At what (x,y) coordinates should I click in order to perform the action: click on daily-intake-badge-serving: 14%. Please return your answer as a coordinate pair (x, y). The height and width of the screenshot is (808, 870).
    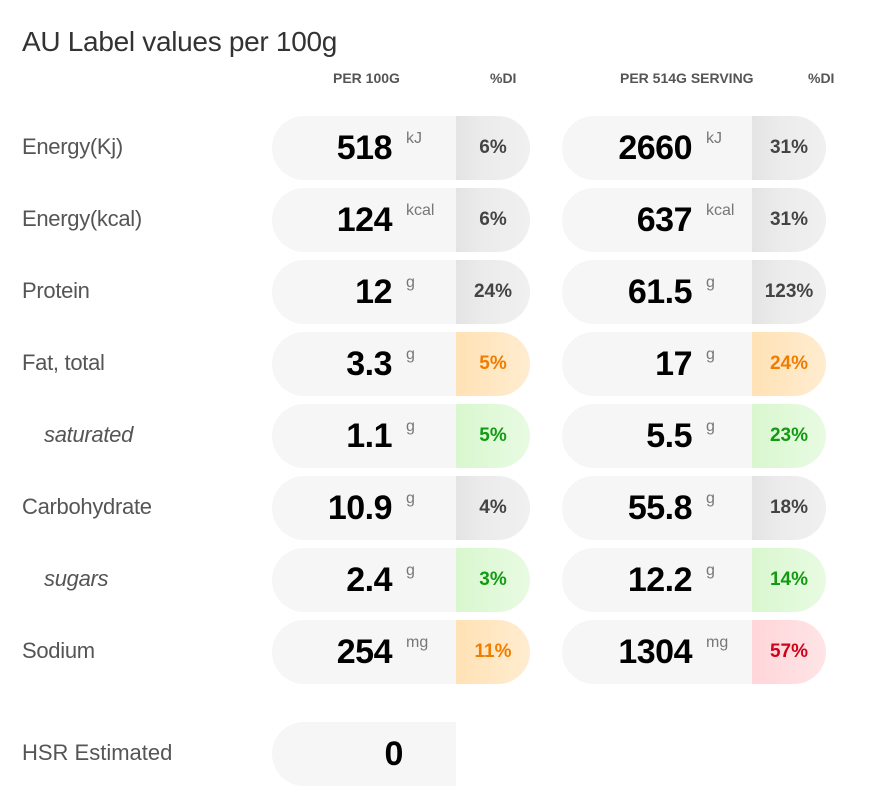
    Looking at the image, I should click on (789, 580).